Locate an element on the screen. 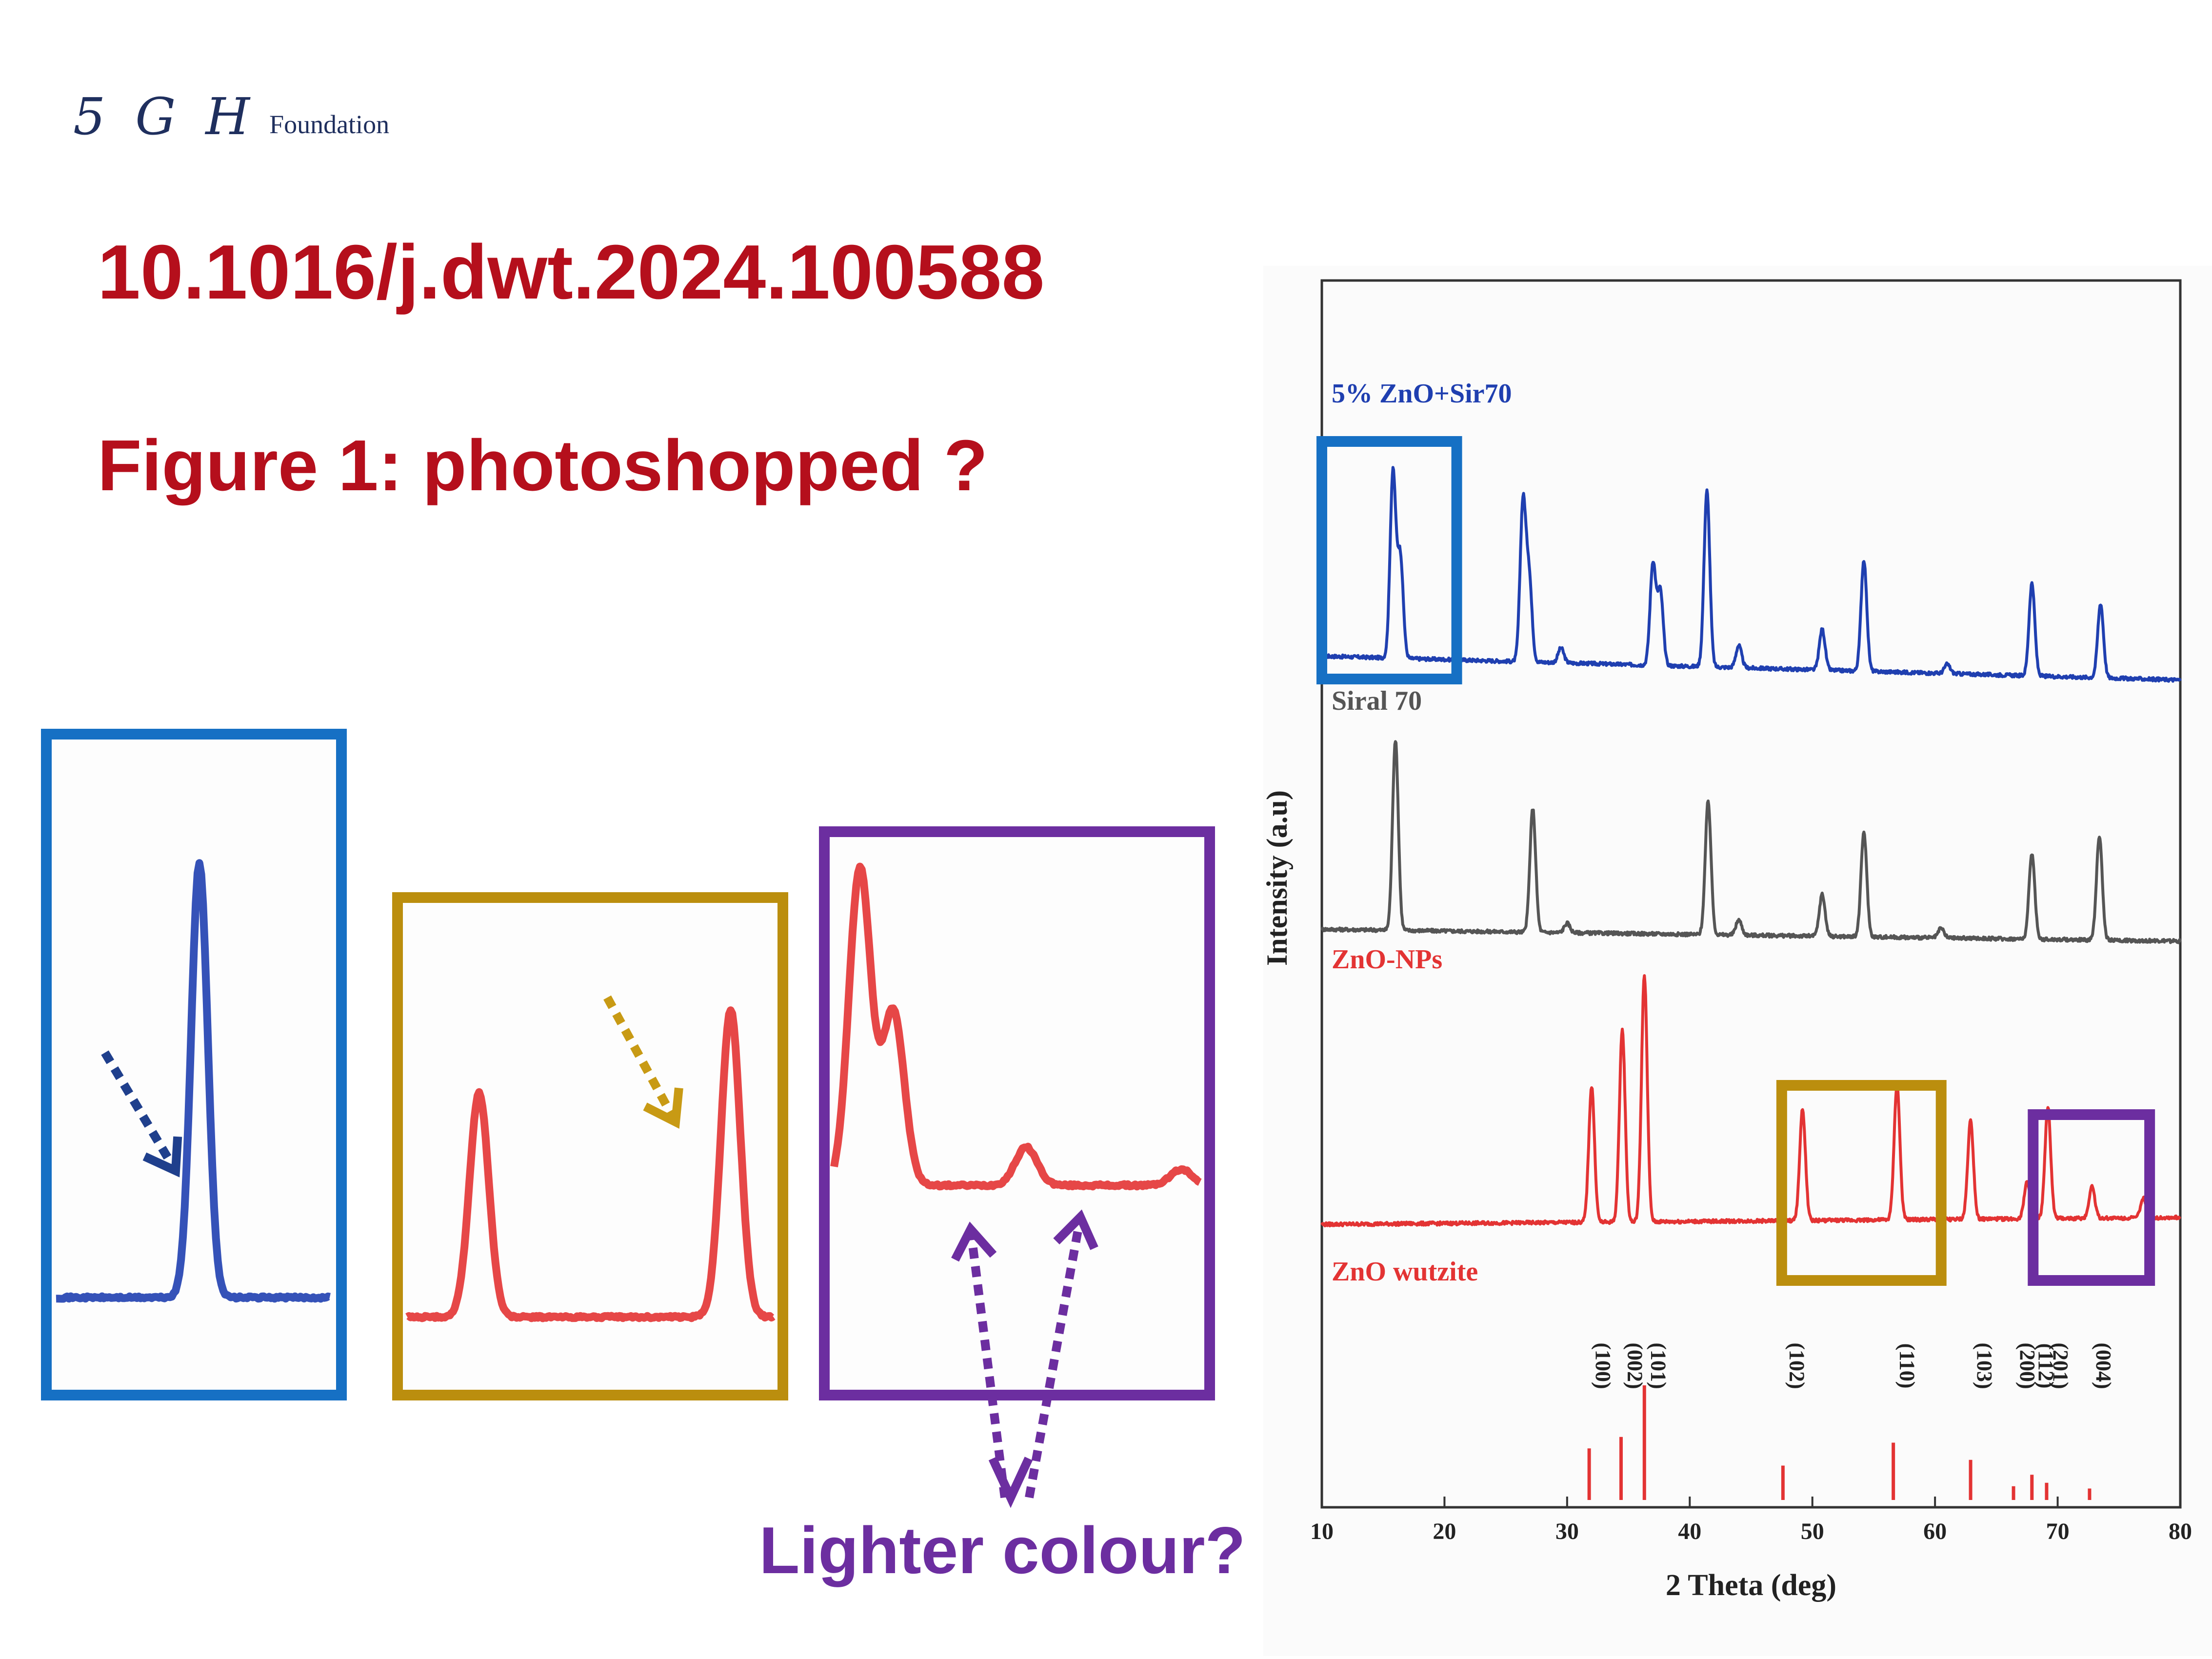 Image resolution: width=2212 pixels, height=1659 pixels. reference-label: ZnO wutzite is located at coordinates (1405, 1272).